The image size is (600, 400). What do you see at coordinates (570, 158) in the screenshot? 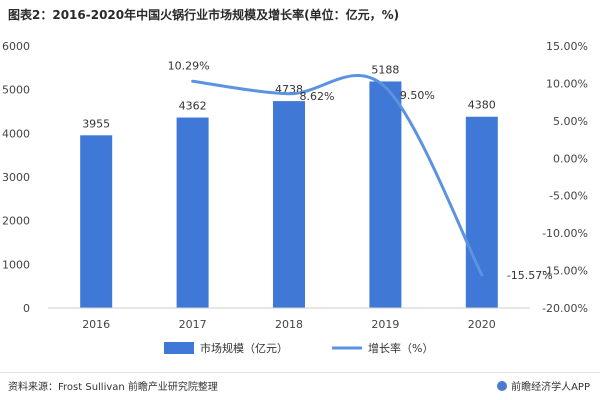
I see `right-axis-tick-label: 0.00%` at bounding box center [570, 158].